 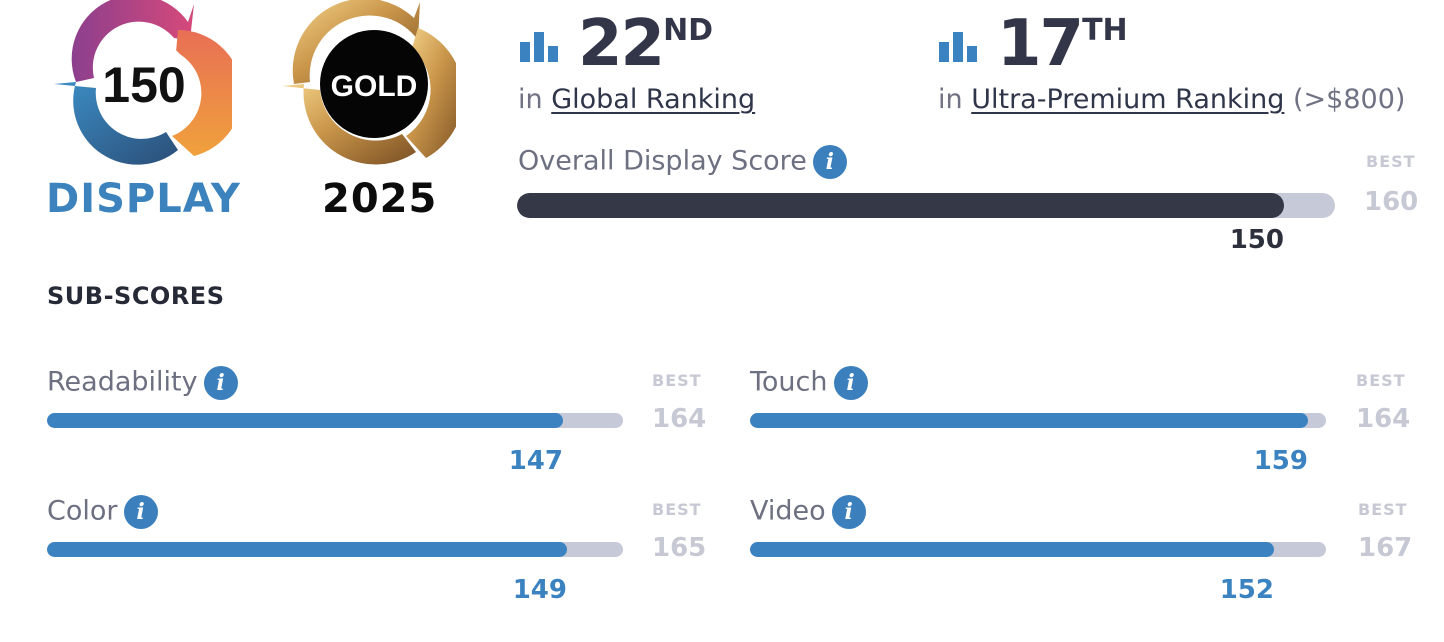 I want to click on readability-label: Readability, so click(x=122, y=382).